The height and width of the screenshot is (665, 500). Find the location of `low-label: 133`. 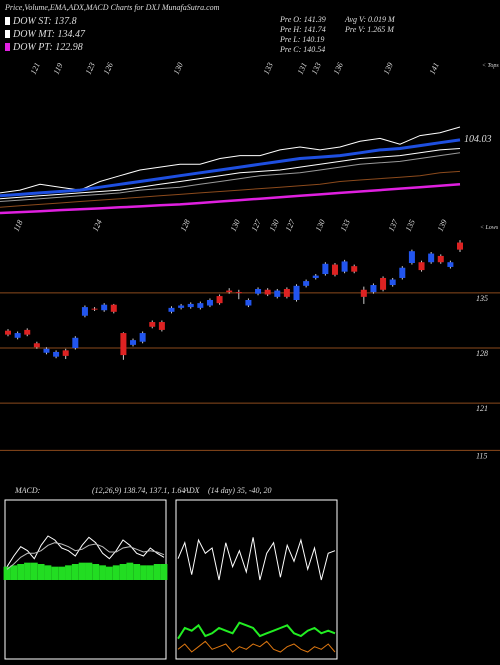

low-label: 133 is located at coordinates (345, 225).